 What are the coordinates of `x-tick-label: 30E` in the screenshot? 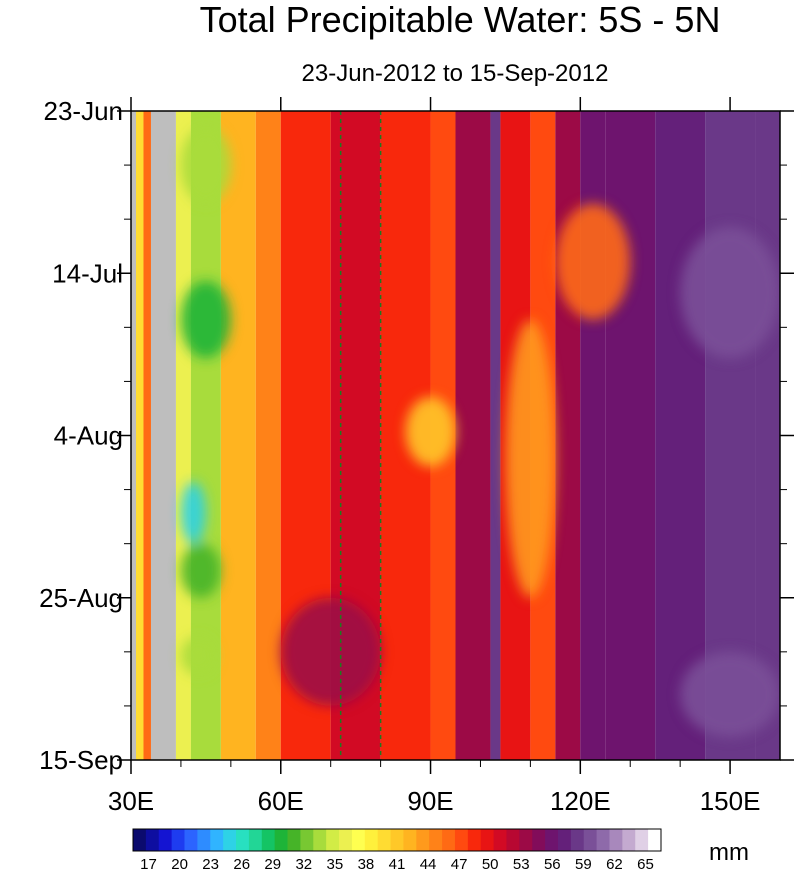 It's located at (131, 801).